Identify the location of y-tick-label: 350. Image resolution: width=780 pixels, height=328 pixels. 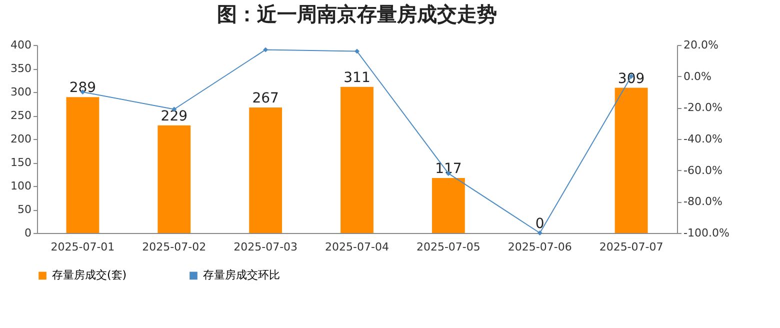
(21, 68).